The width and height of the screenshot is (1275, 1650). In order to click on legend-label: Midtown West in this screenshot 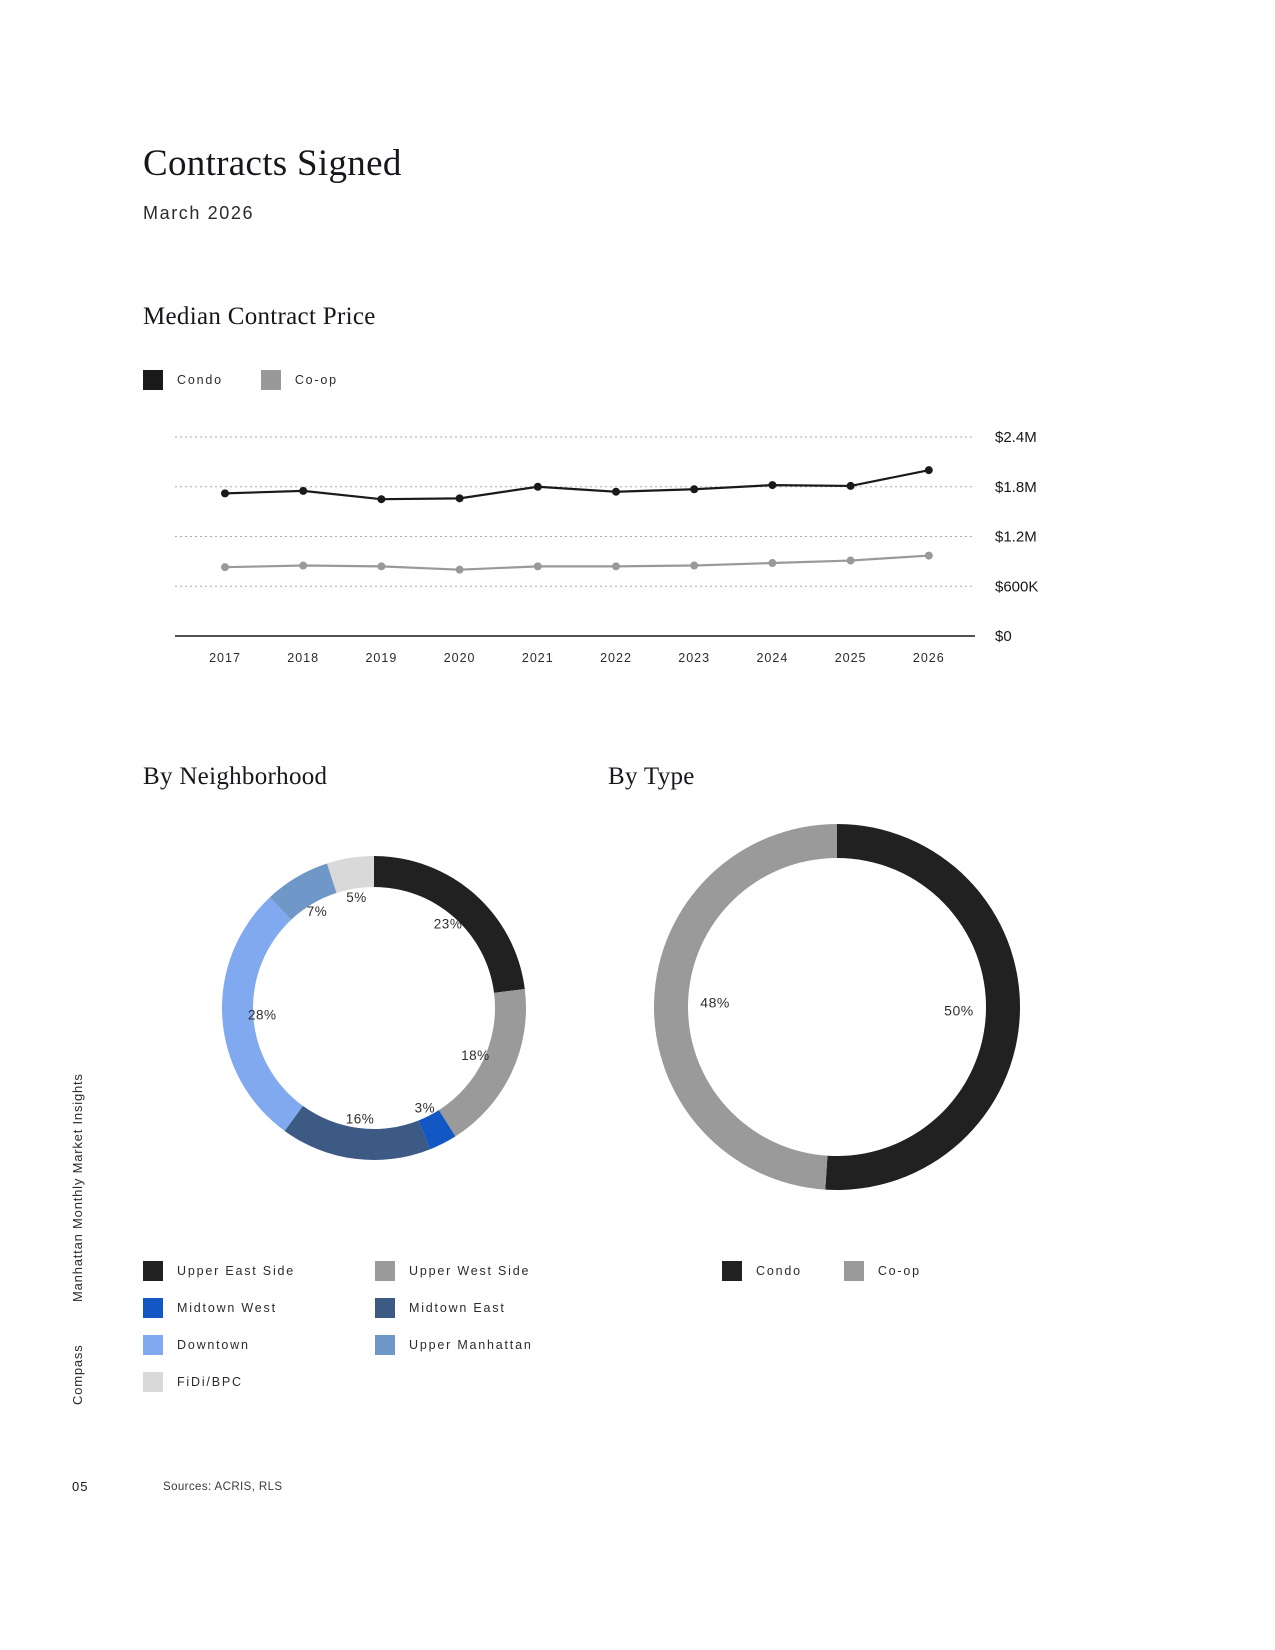, I will do `click(227, 1308)`.